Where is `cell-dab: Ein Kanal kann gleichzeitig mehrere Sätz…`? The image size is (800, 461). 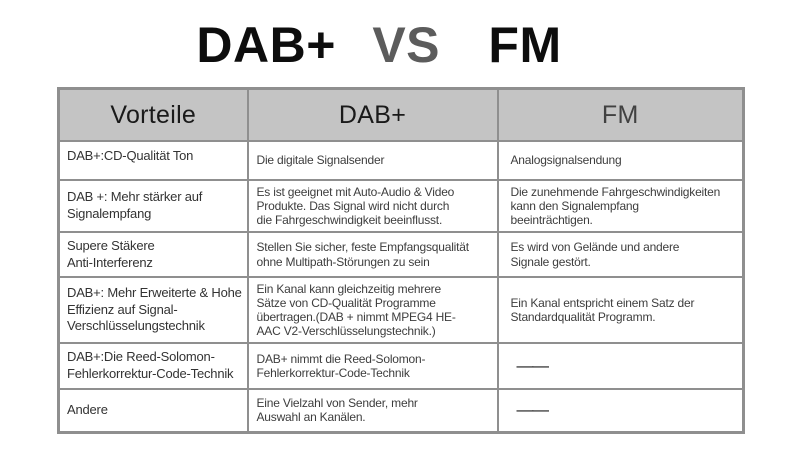
cell-dab: Ein Kanal kann gleichzeitig mehrere Sätz… is located at coordinates (372, 310).